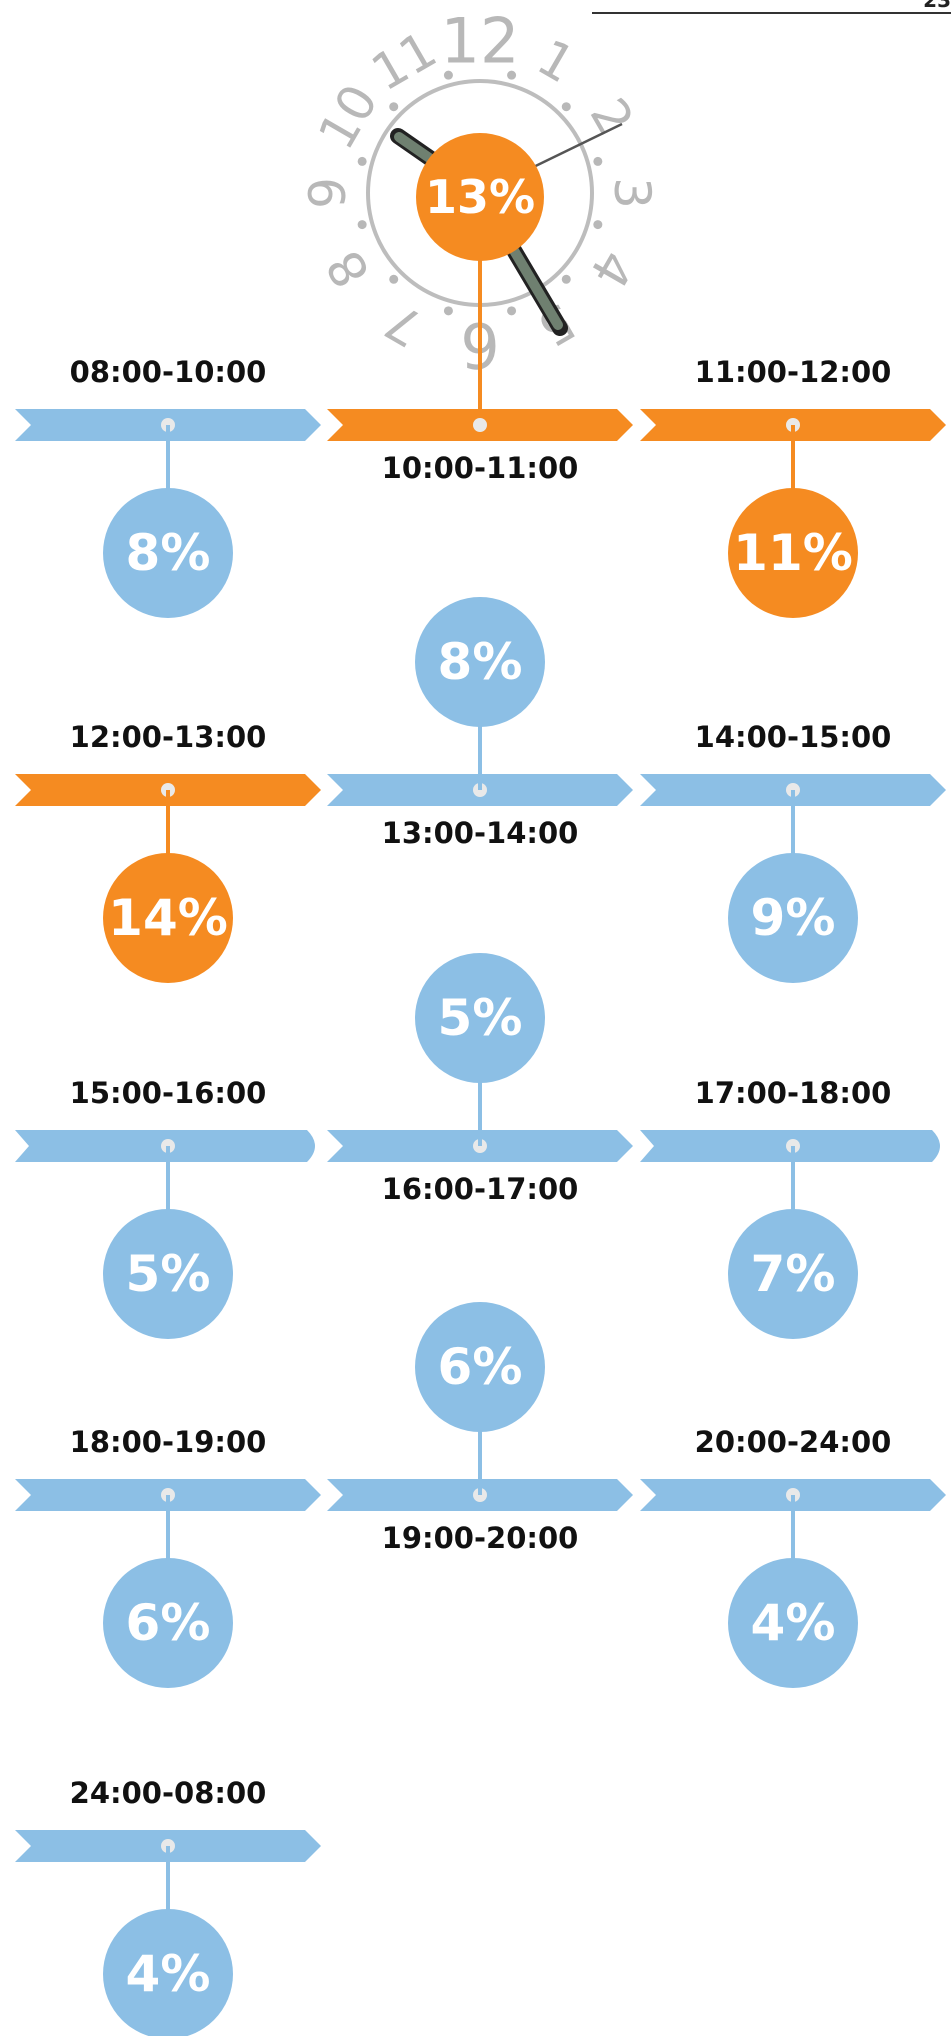 The width and height of the screenshot is (951, 2036). I want to click on clock-center-label: 13%, so click(480, 197).